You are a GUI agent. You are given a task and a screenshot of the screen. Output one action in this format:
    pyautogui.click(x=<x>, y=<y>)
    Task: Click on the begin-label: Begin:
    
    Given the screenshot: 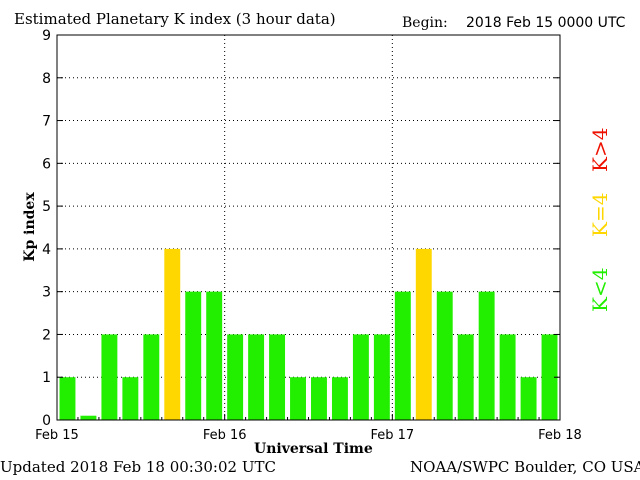 What is the action you would take?
    pyautogui.click(x=425, y=23)
    